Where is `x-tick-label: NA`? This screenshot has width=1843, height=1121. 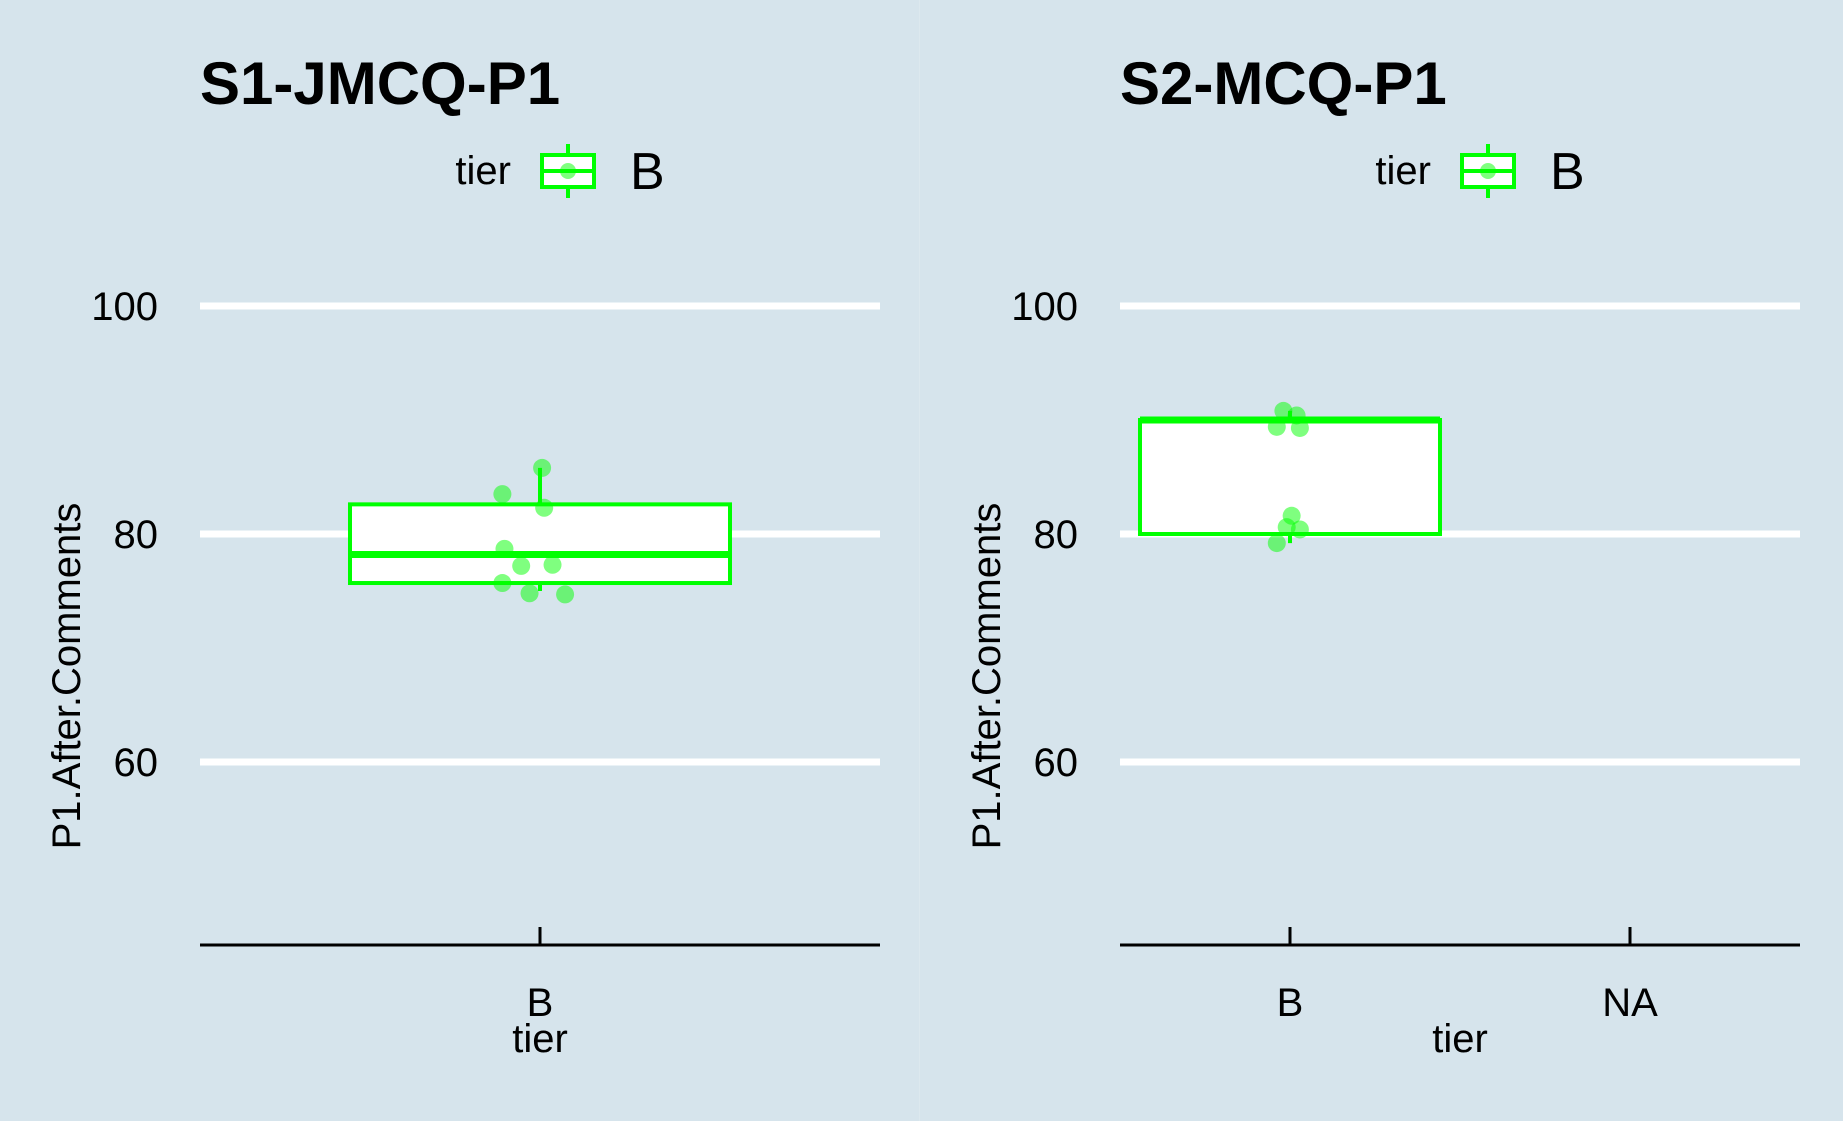
x-tick-label: NA is located at coordinates (1630, 1003).